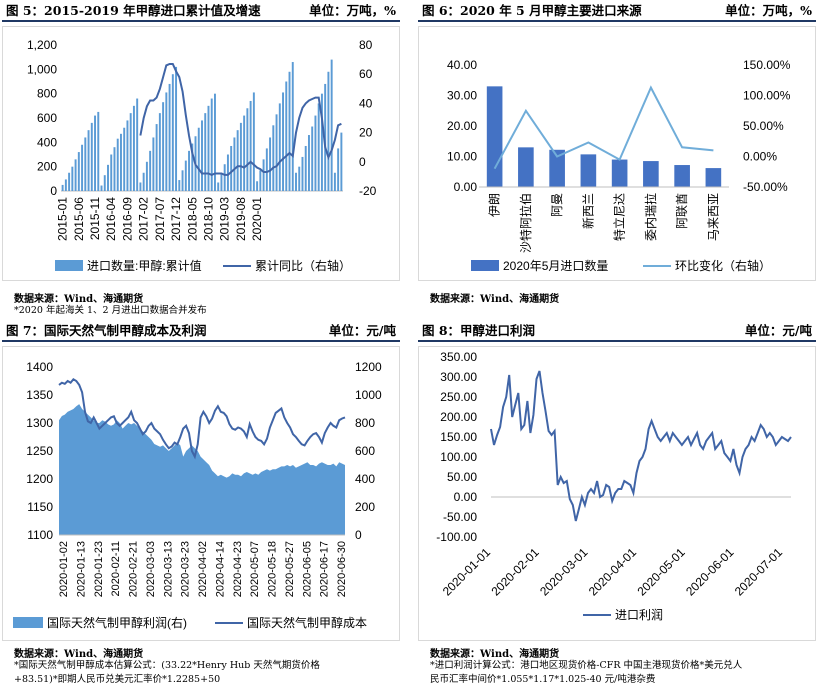 The height and width of the screenshot is (696, 819). I want to click on fig7-note-line1: *国际天然气制甲醇成本估算公式：(33.22*Henry Hub 天然气期货价格, so click(167, 665).